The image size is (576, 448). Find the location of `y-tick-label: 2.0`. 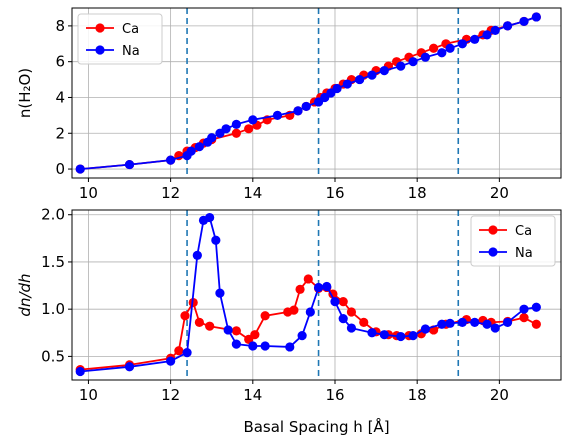

y-tick-label: 2.0 is located at coordinates (53, 215).